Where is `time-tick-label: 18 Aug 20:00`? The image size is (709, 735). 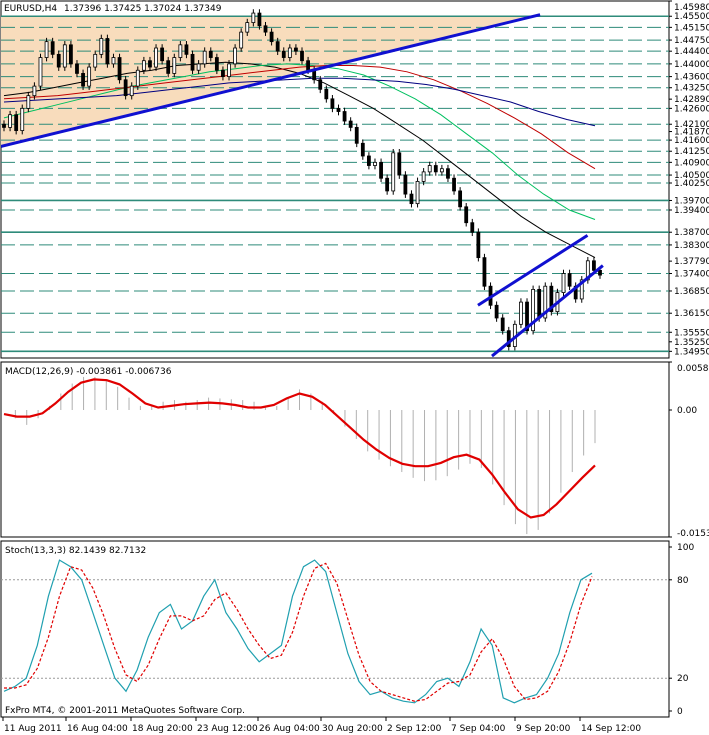
time-tick-label: 18 Aug 20:00 is located at coordinates (162, 729).